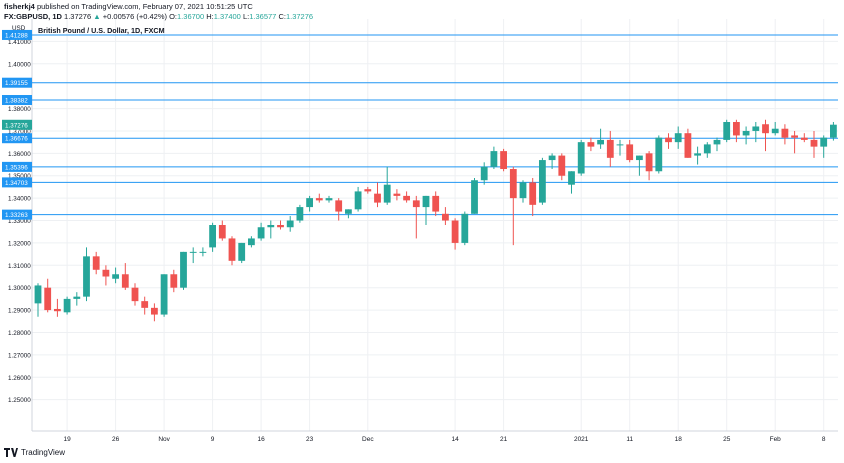  Describe the element at coordinates (43, 452) in the screenshot. I see `brand-name: TradingView` at that location.